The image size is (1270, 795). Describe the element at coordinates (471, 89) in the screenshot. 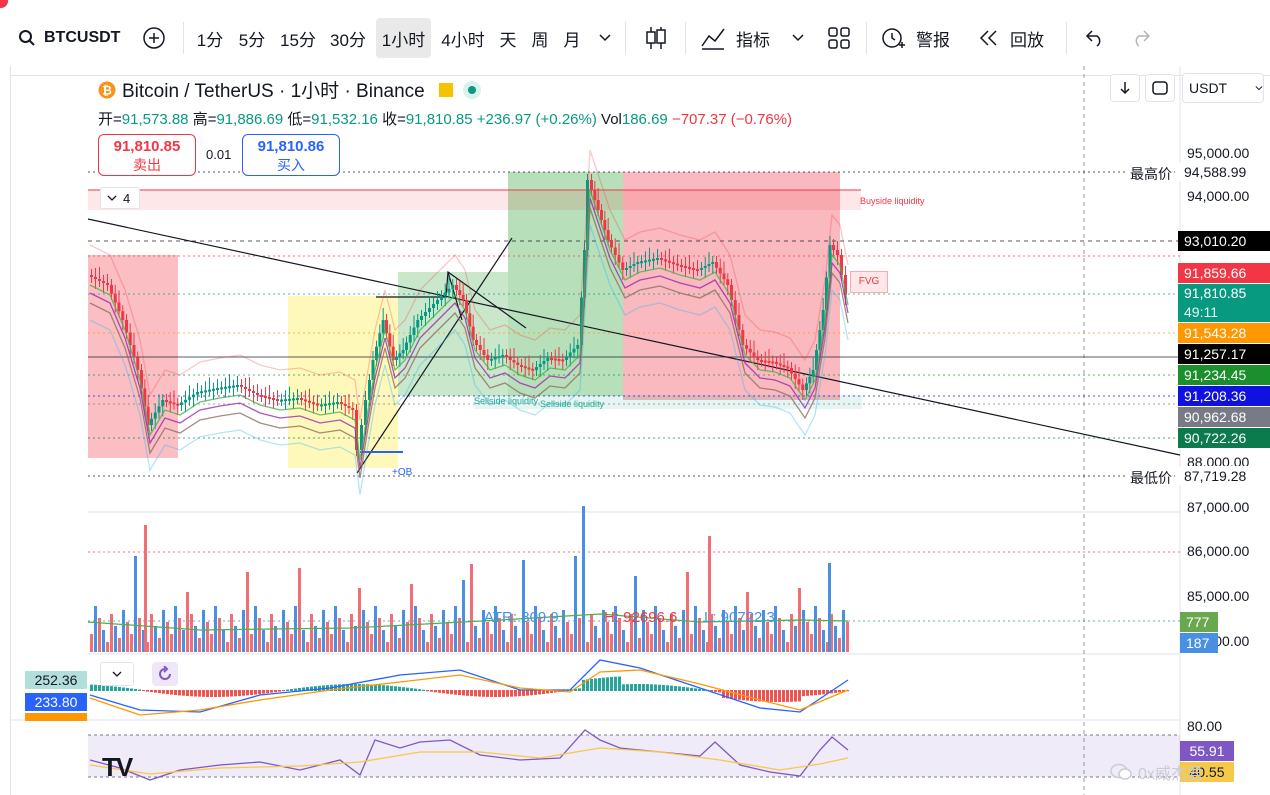

I see `market-status-icon` at that location.